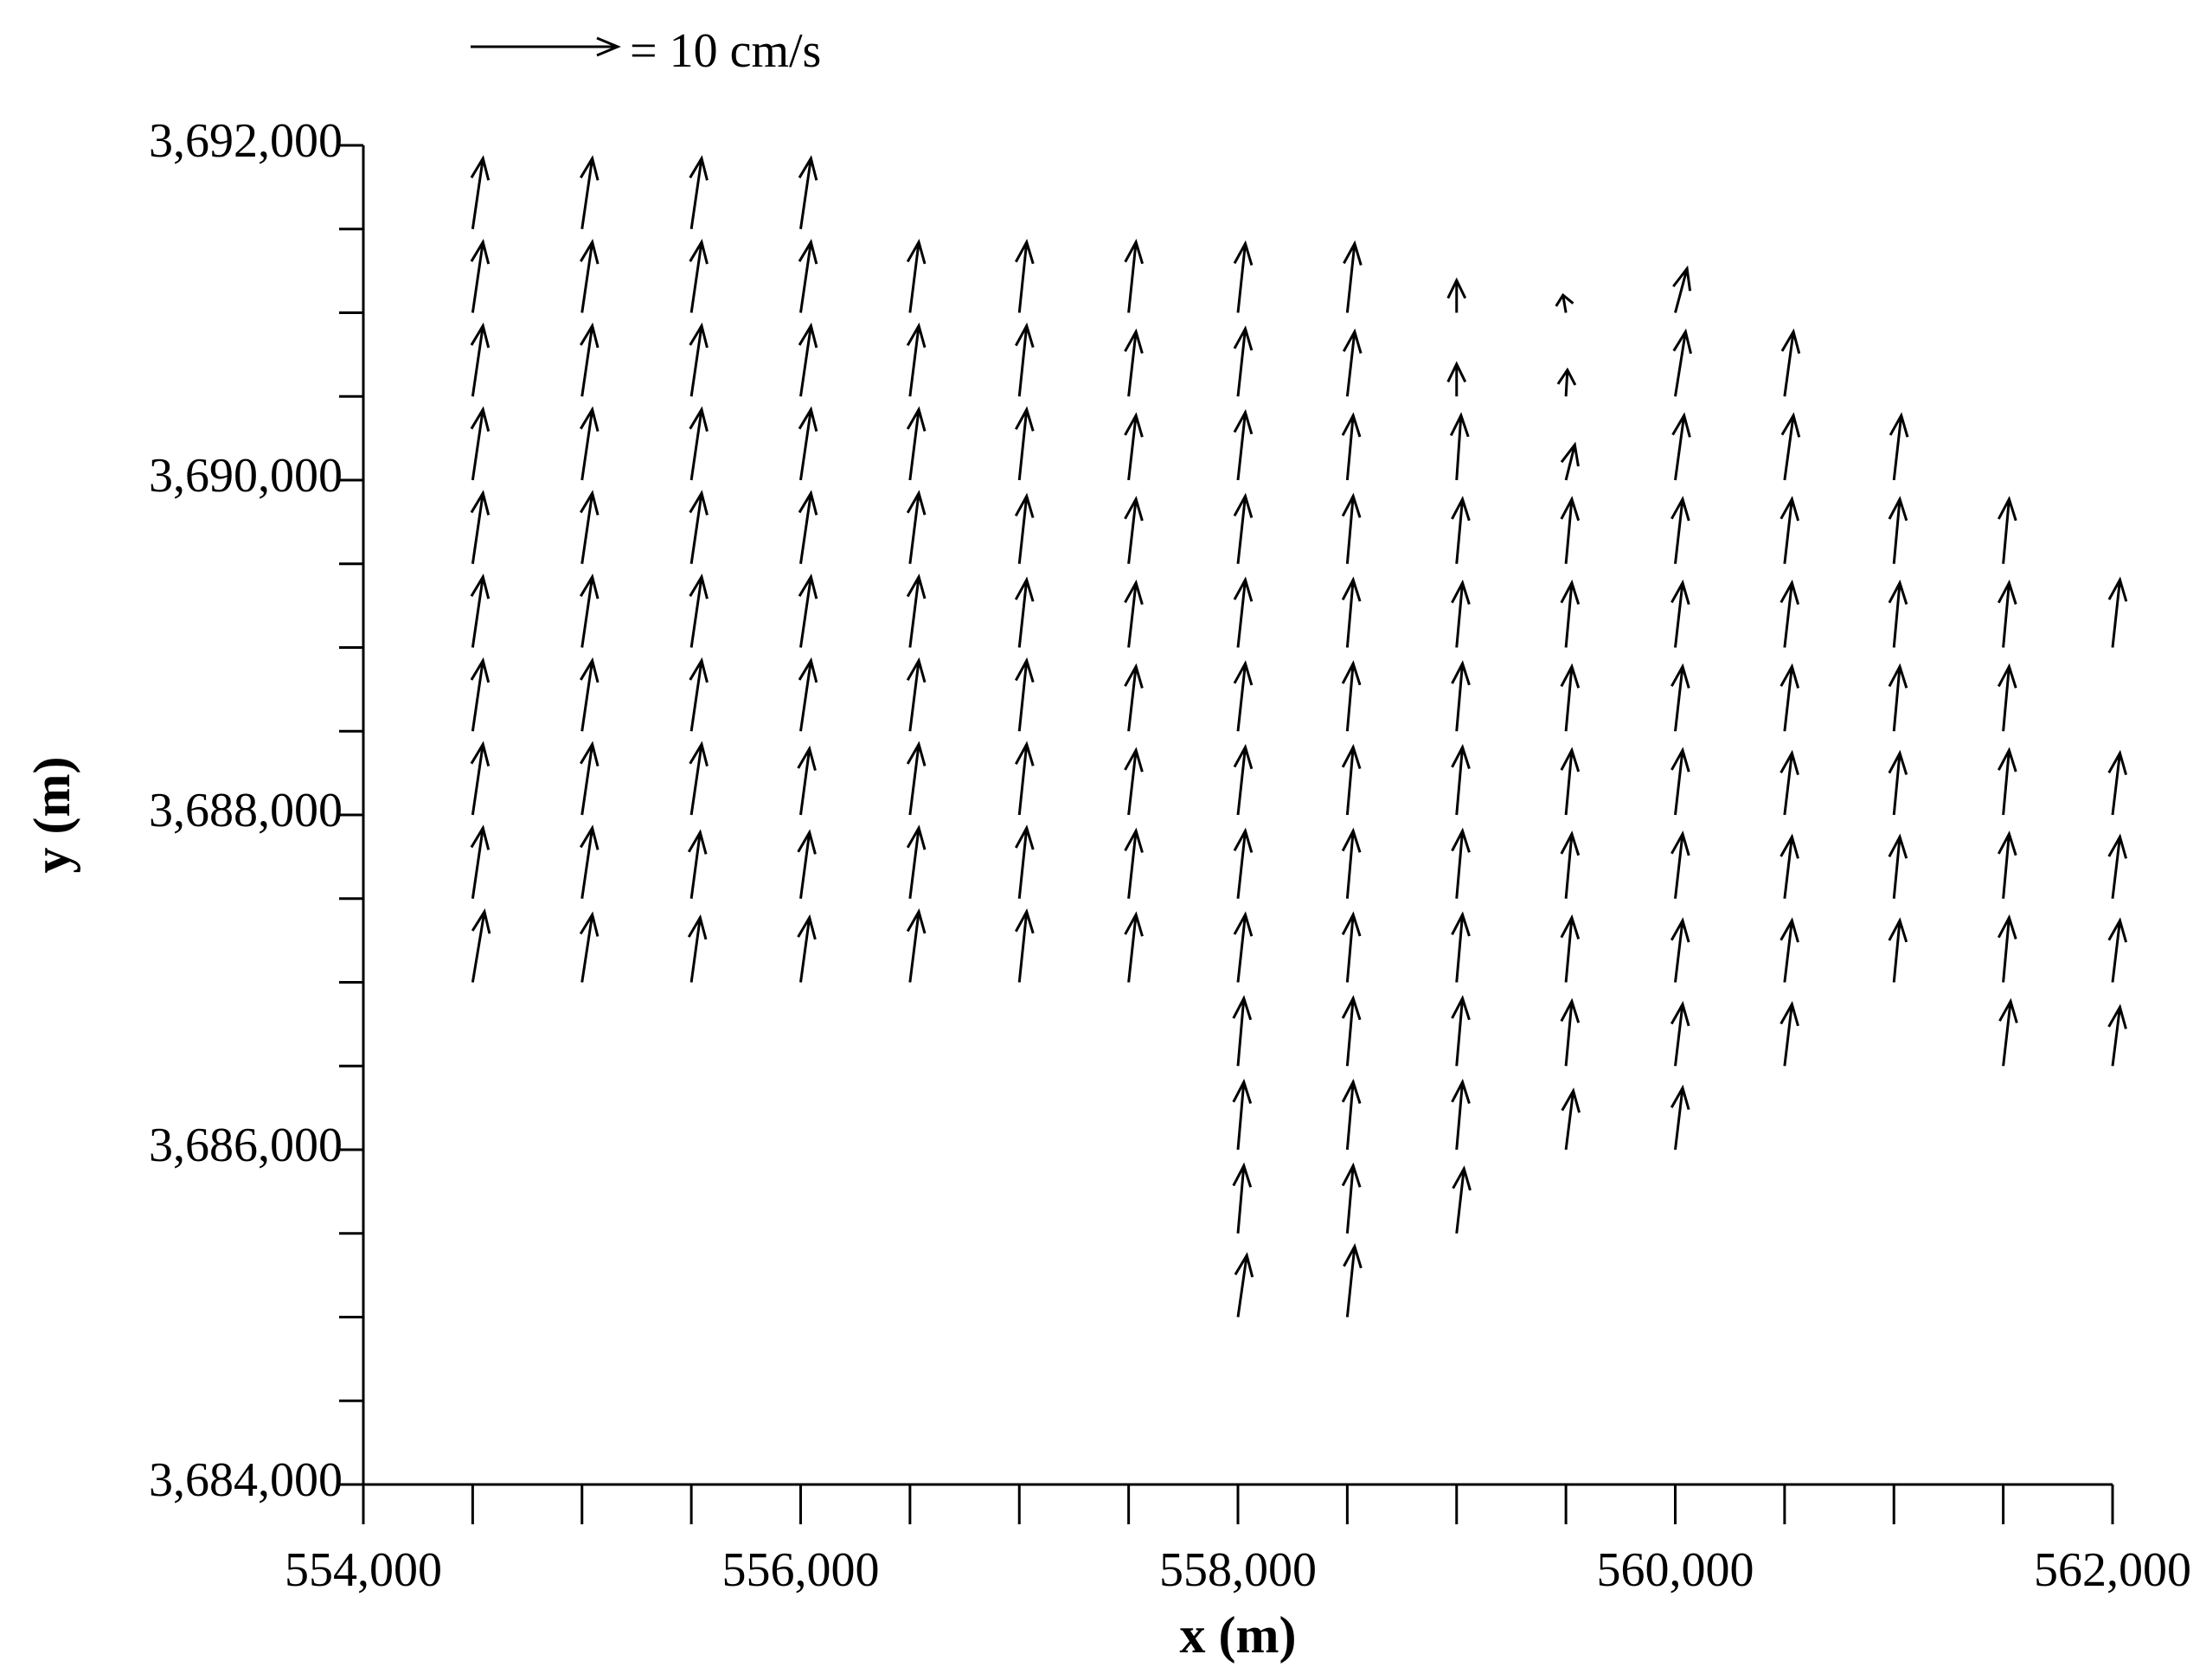 The height and width of the screenshot is (1680, 2206). I want to click on key-arrow, so click(546, 46).